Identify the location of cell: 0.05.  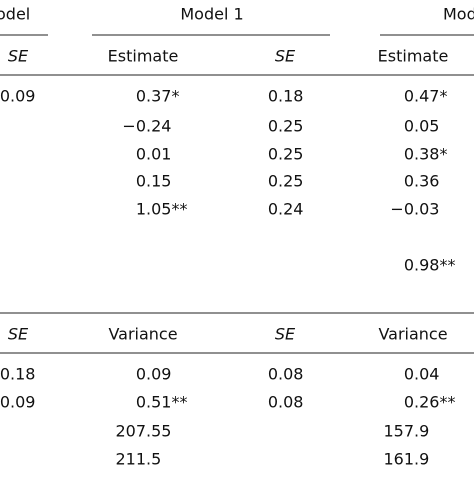
(422, 126).